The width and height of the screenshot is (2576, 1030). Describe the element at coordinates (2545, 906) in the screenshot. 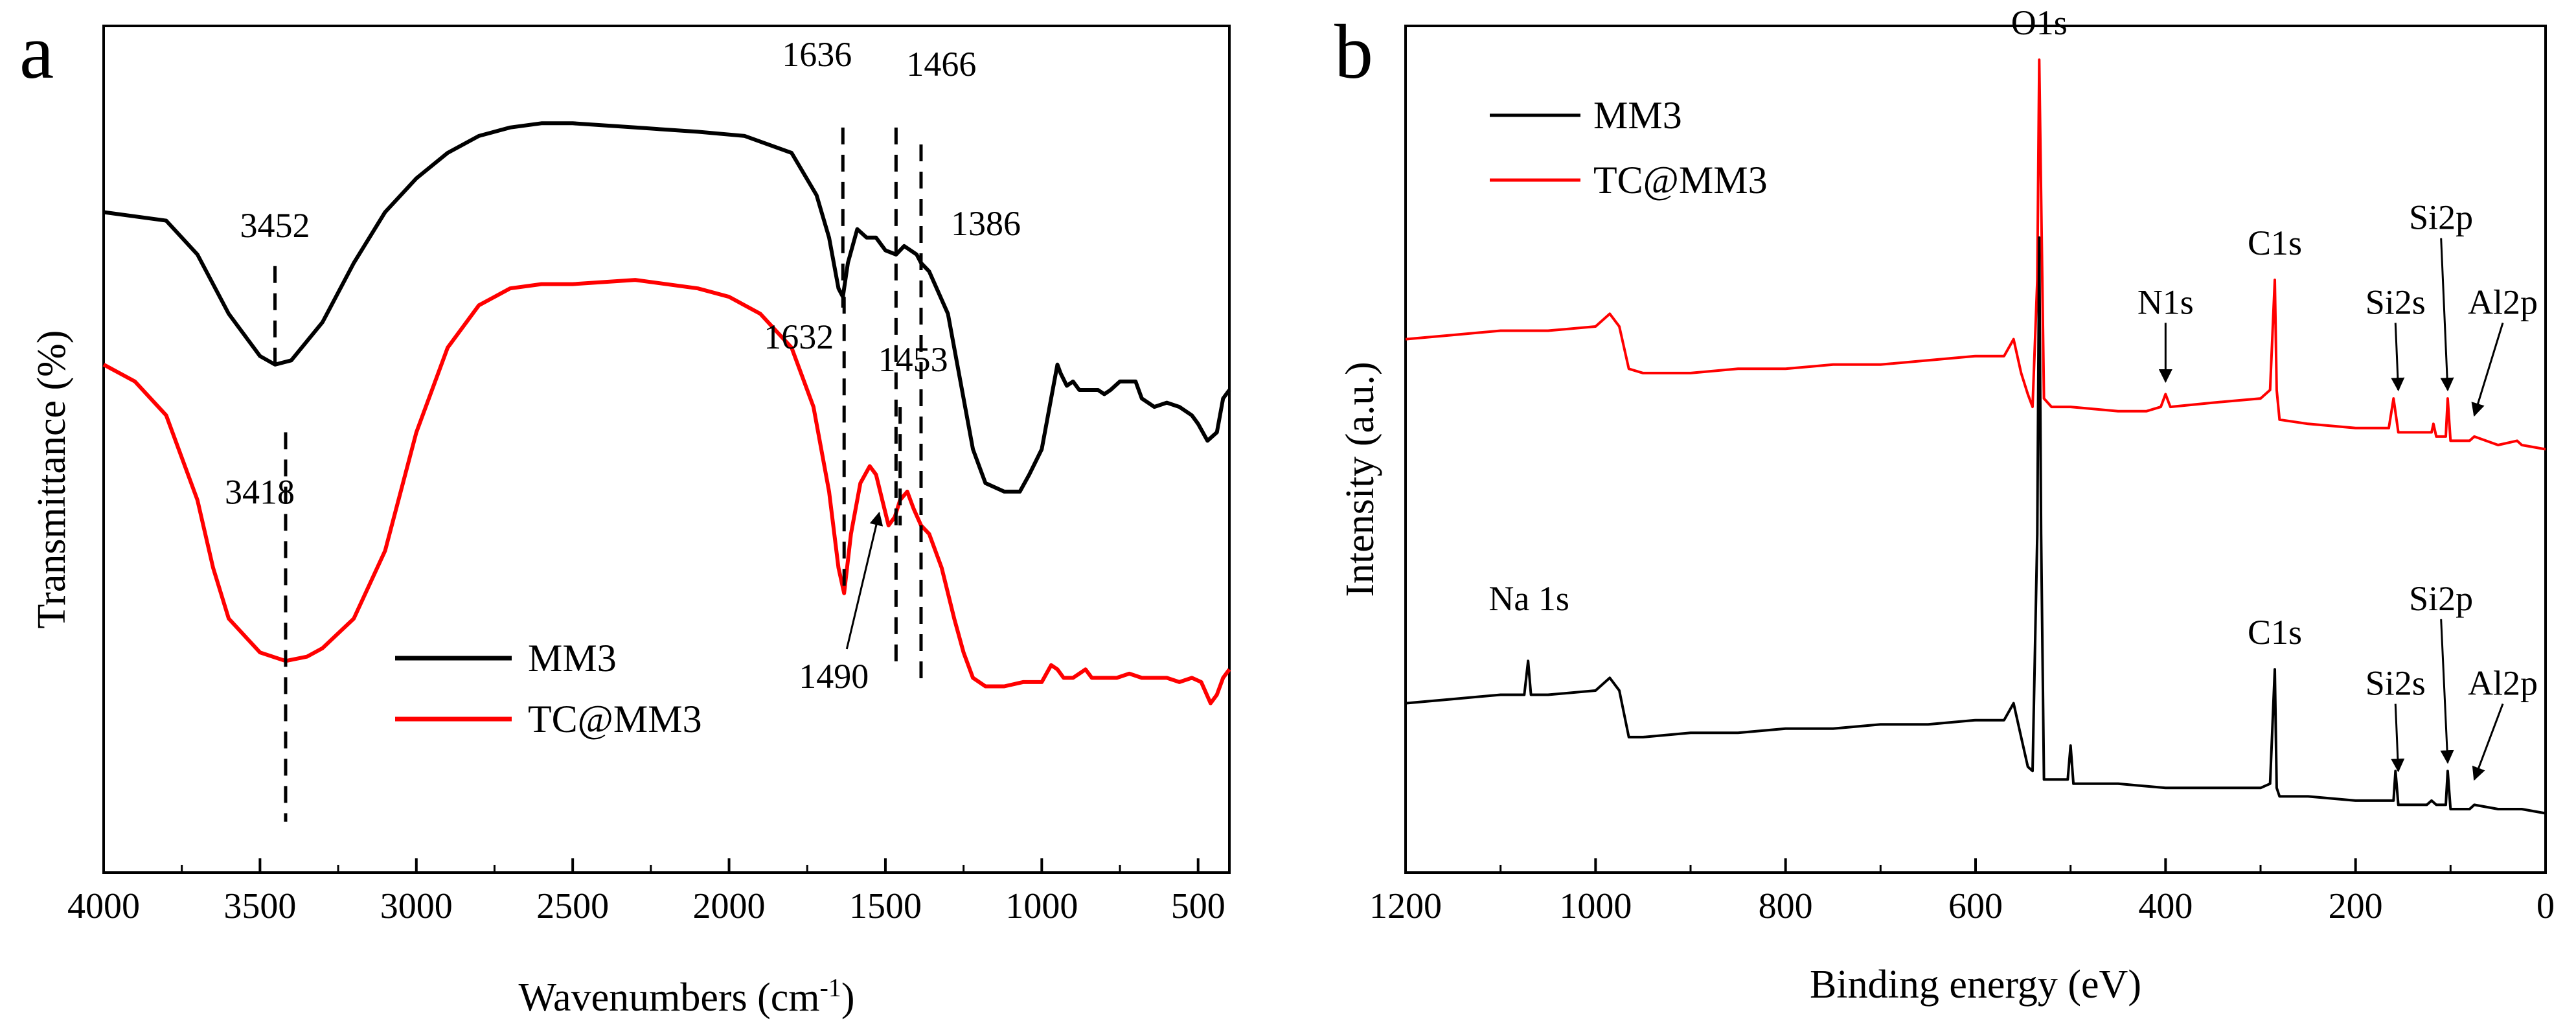

I see `x-tick-label: 0` at that location.